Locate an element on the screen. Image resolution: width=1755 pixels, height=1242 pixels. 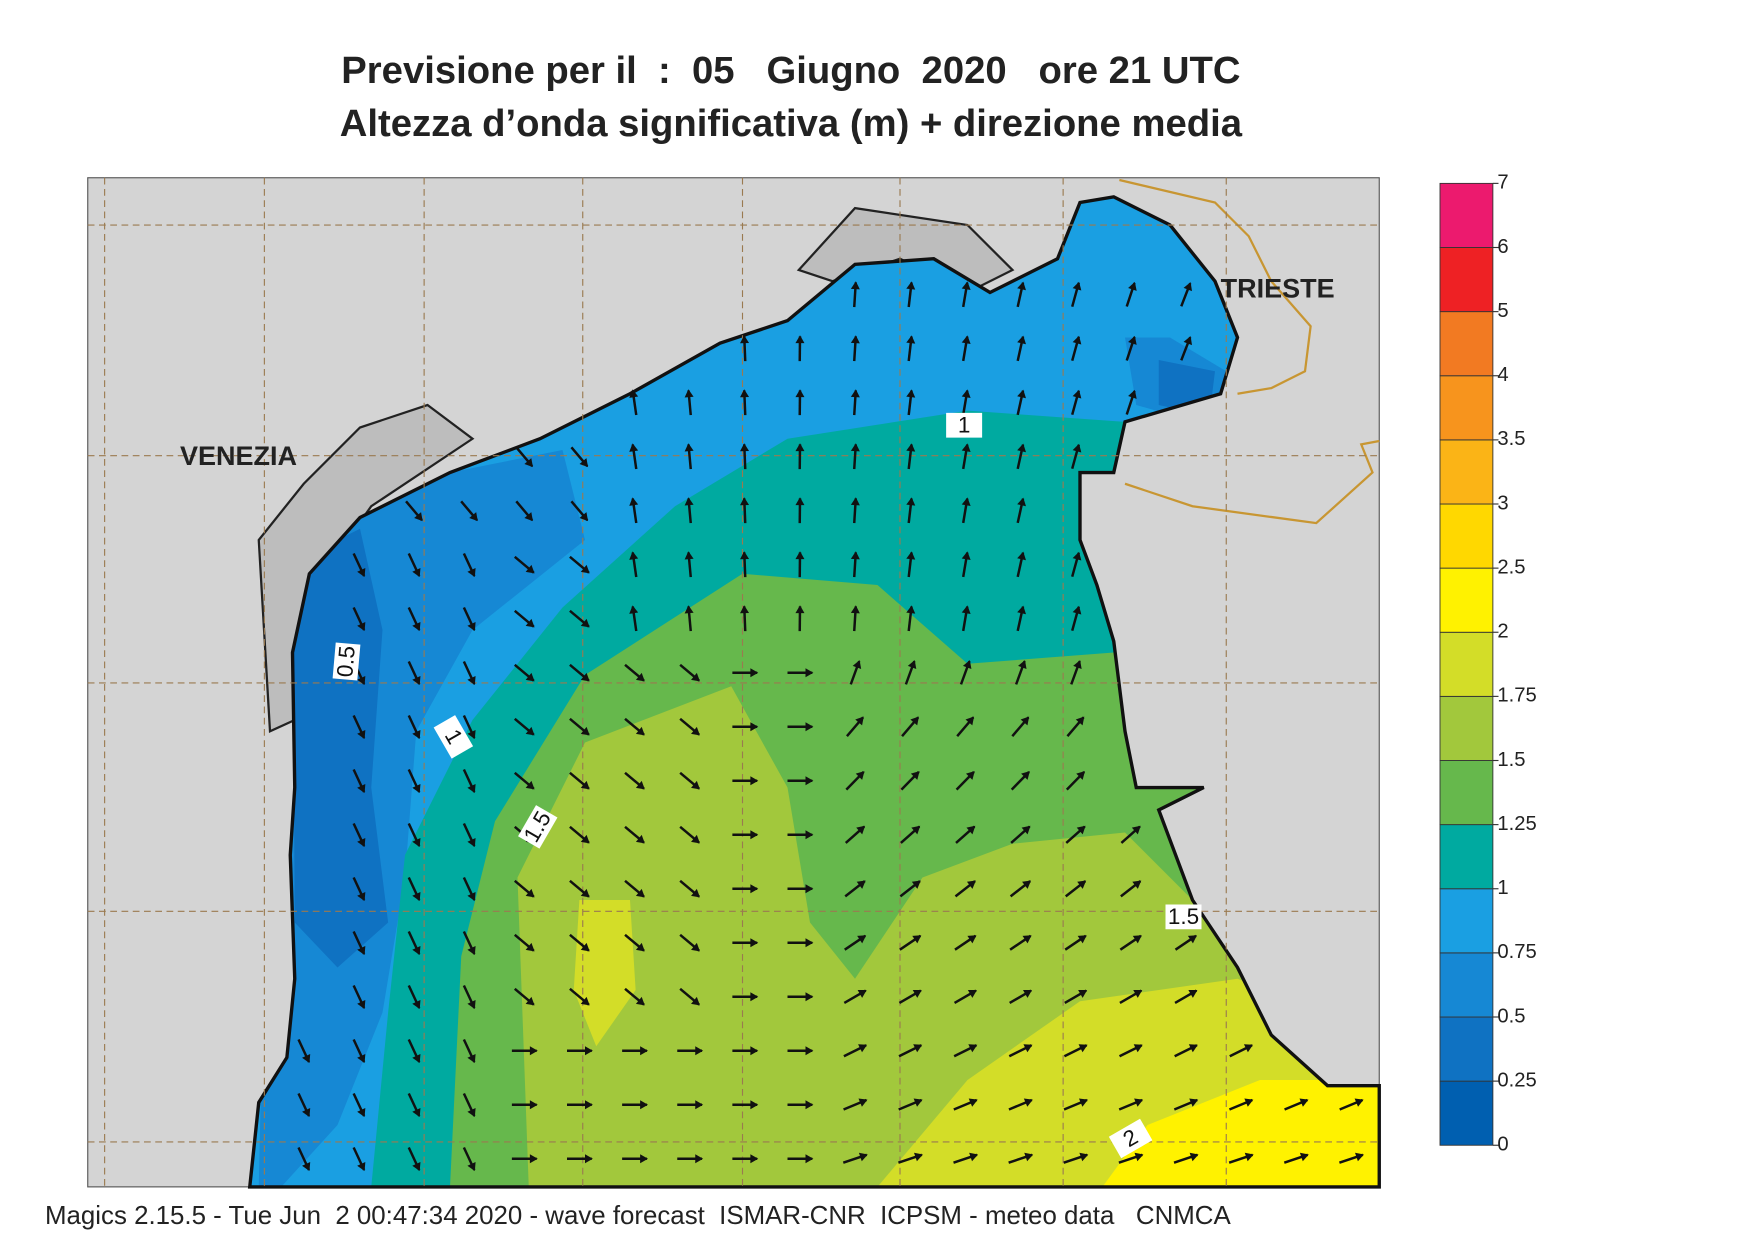
colorbar-label: 7 is located at coordinates (1502, 183).